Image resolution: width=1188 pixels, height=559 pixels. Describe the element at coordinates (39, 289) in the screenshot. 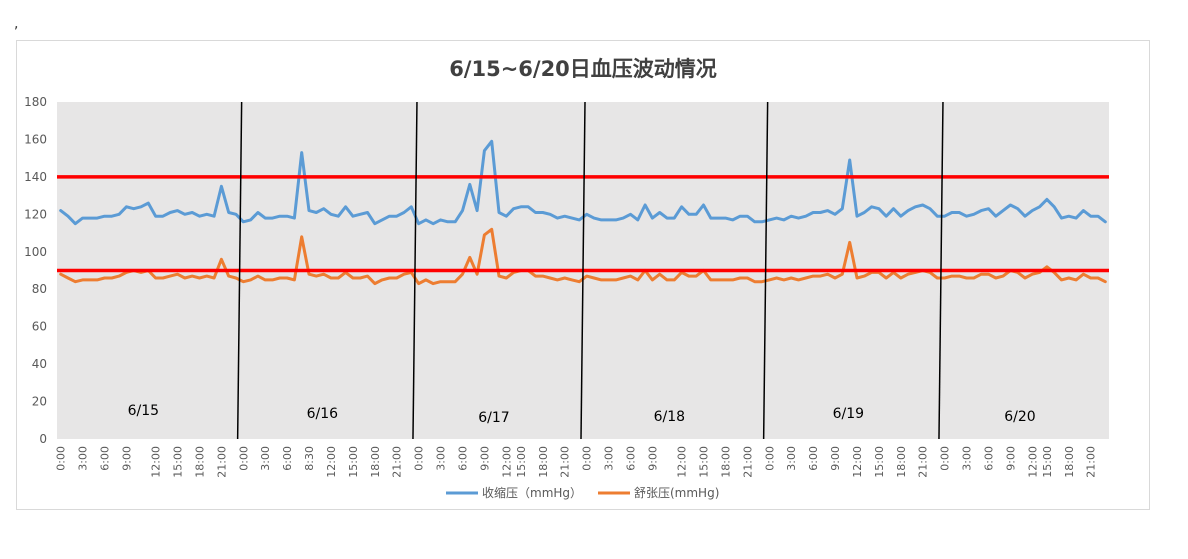

I see `y-tick-label: 80` at that location.